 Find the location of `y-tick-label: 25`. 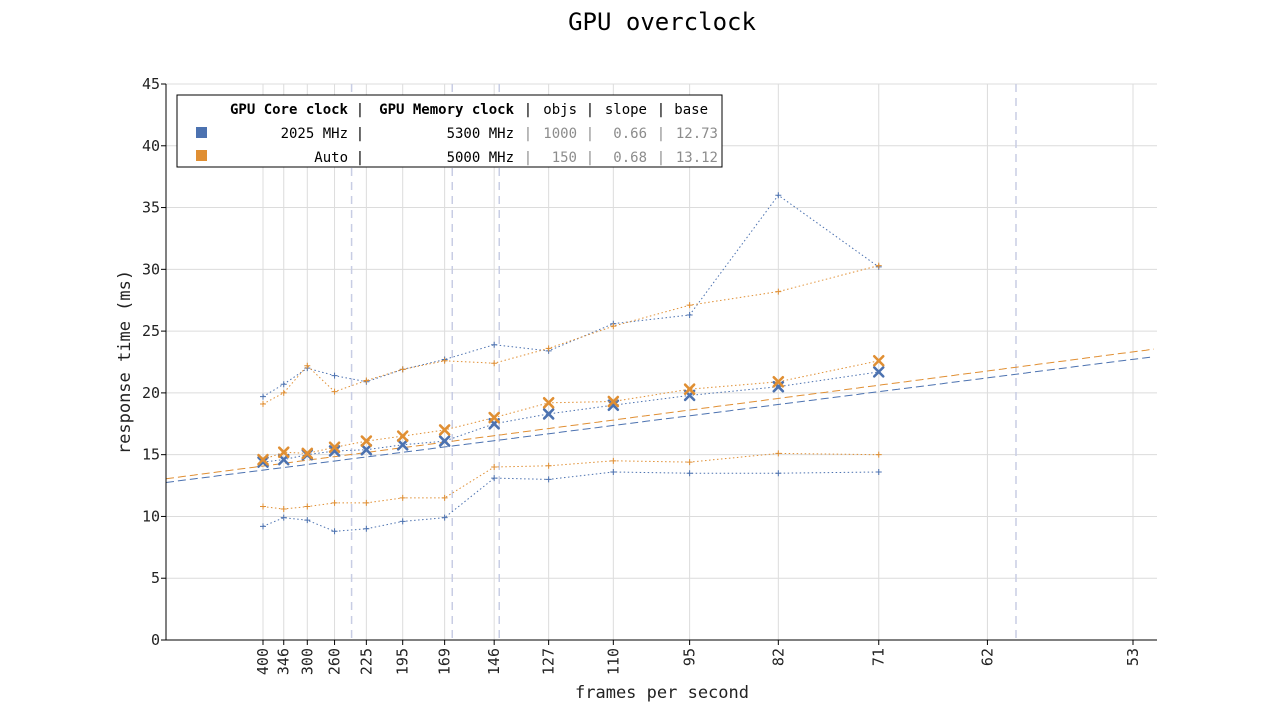

y-tick-label: 25 is located at coordinates (151, 331).